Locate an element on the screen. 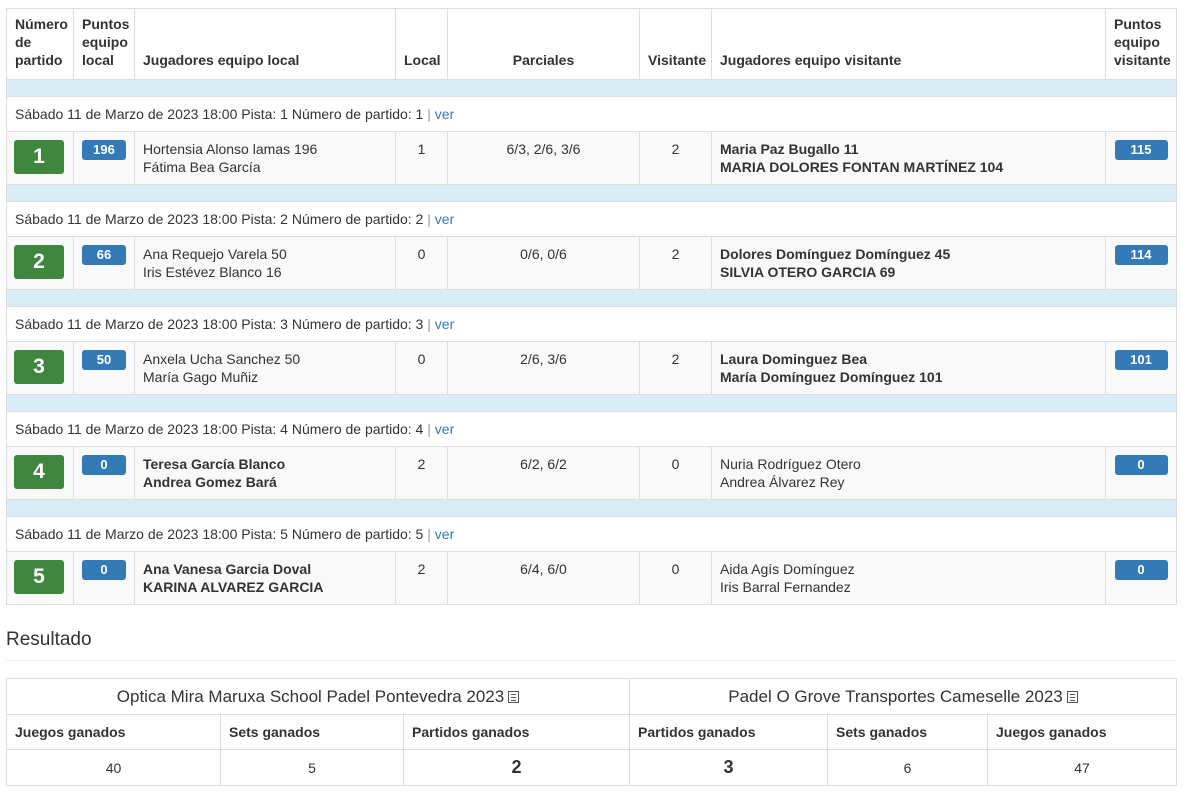  away-points-cell: 115 is located at coordinates (1141, 158).